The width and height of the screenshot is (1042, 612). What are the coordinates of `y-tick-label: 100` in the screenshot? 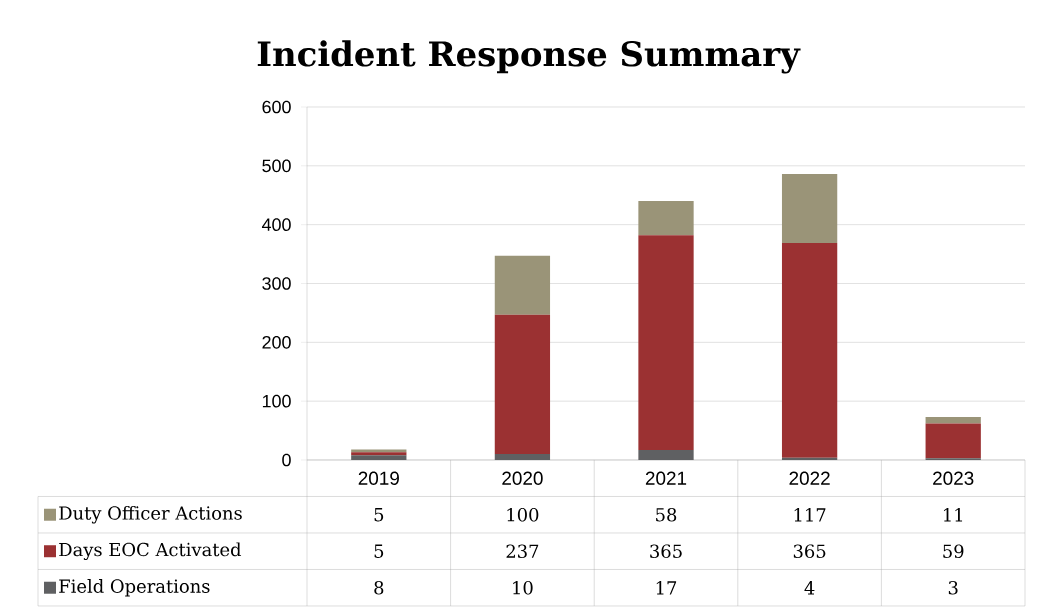 It's located at (276, 401).